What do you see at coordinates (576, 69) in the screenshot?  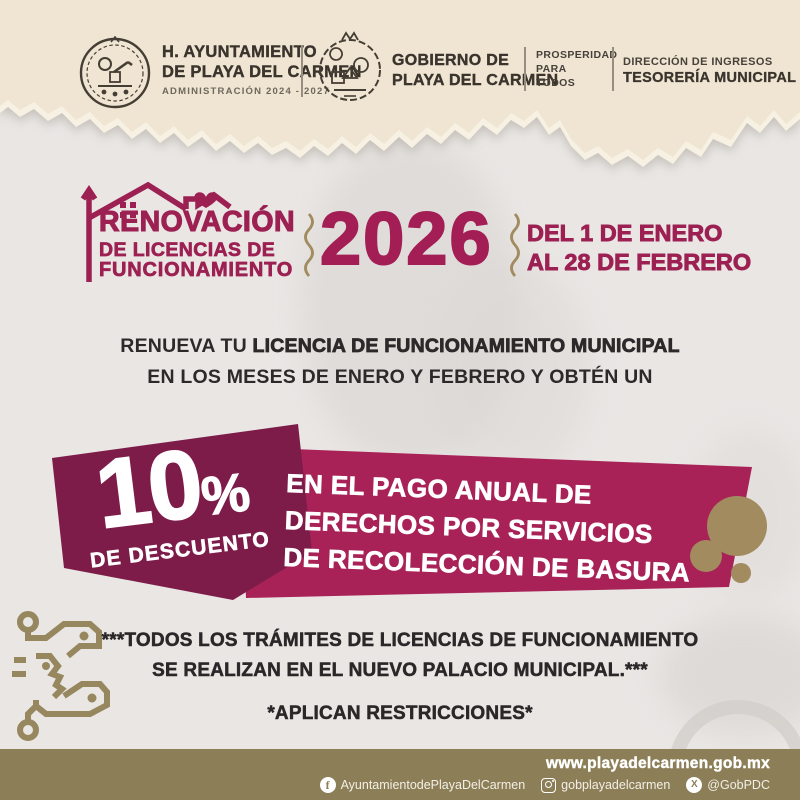 I see `slogan-block: PROSPERIDAD PARA TODOS` at bounding box center [576, 69].